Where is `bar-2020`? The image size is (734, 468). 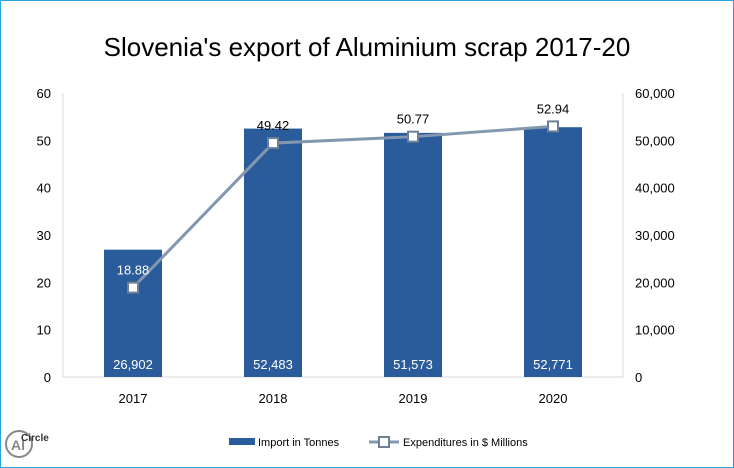
bar-2020 is located at coordinates (553, 252).